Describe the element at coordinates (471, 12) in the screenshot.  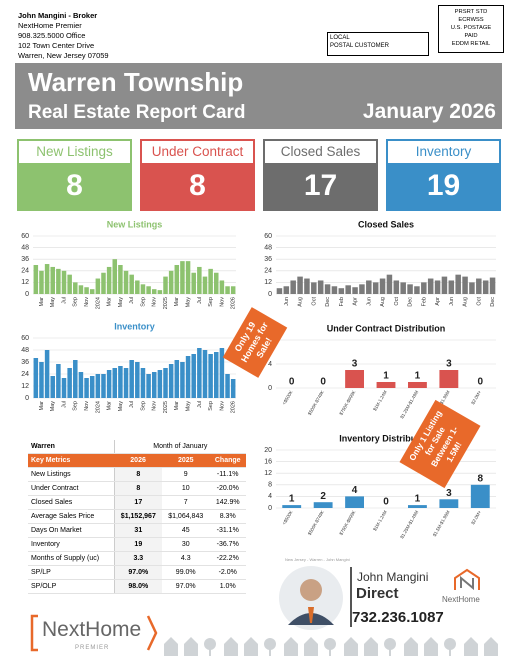
I see `postage-line: PRSRT STD` at that location.